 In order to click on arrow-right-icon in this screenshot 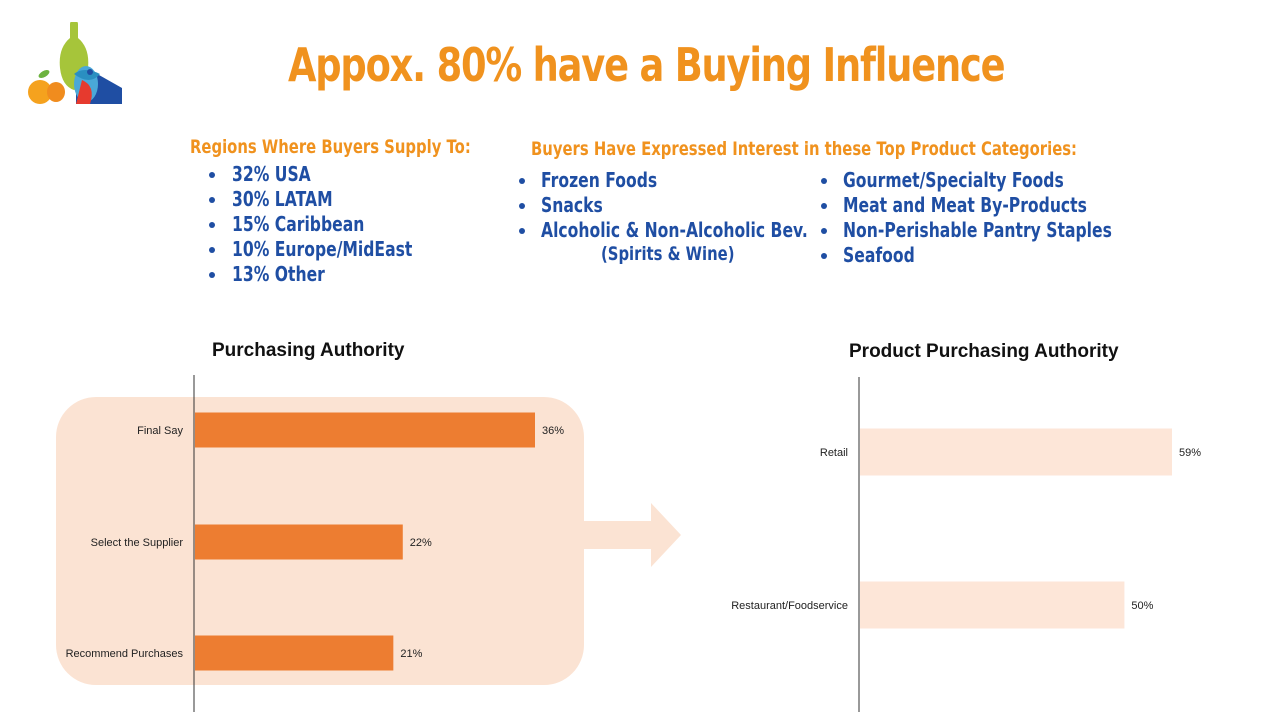, I will do `click(632, 535)`.